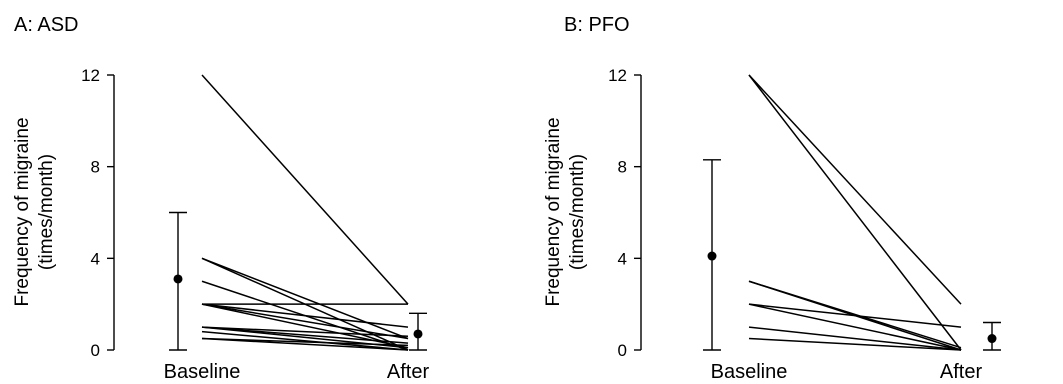 Image resolution: width=1063 pixels, height=384 pixels. Describe the element at coordinates (597, 25) in the screenshot. I see `panel-title-pfo: B: PFO` at that location.